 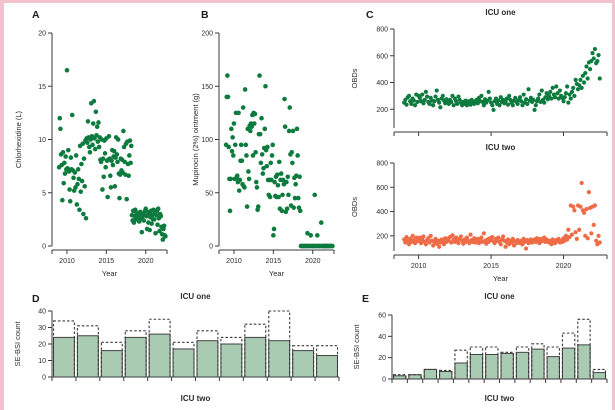 What do you see at coordinates (42, 361) in the screenshot?
I see `y-tick-label: 10` at bounding box center [42, 361].